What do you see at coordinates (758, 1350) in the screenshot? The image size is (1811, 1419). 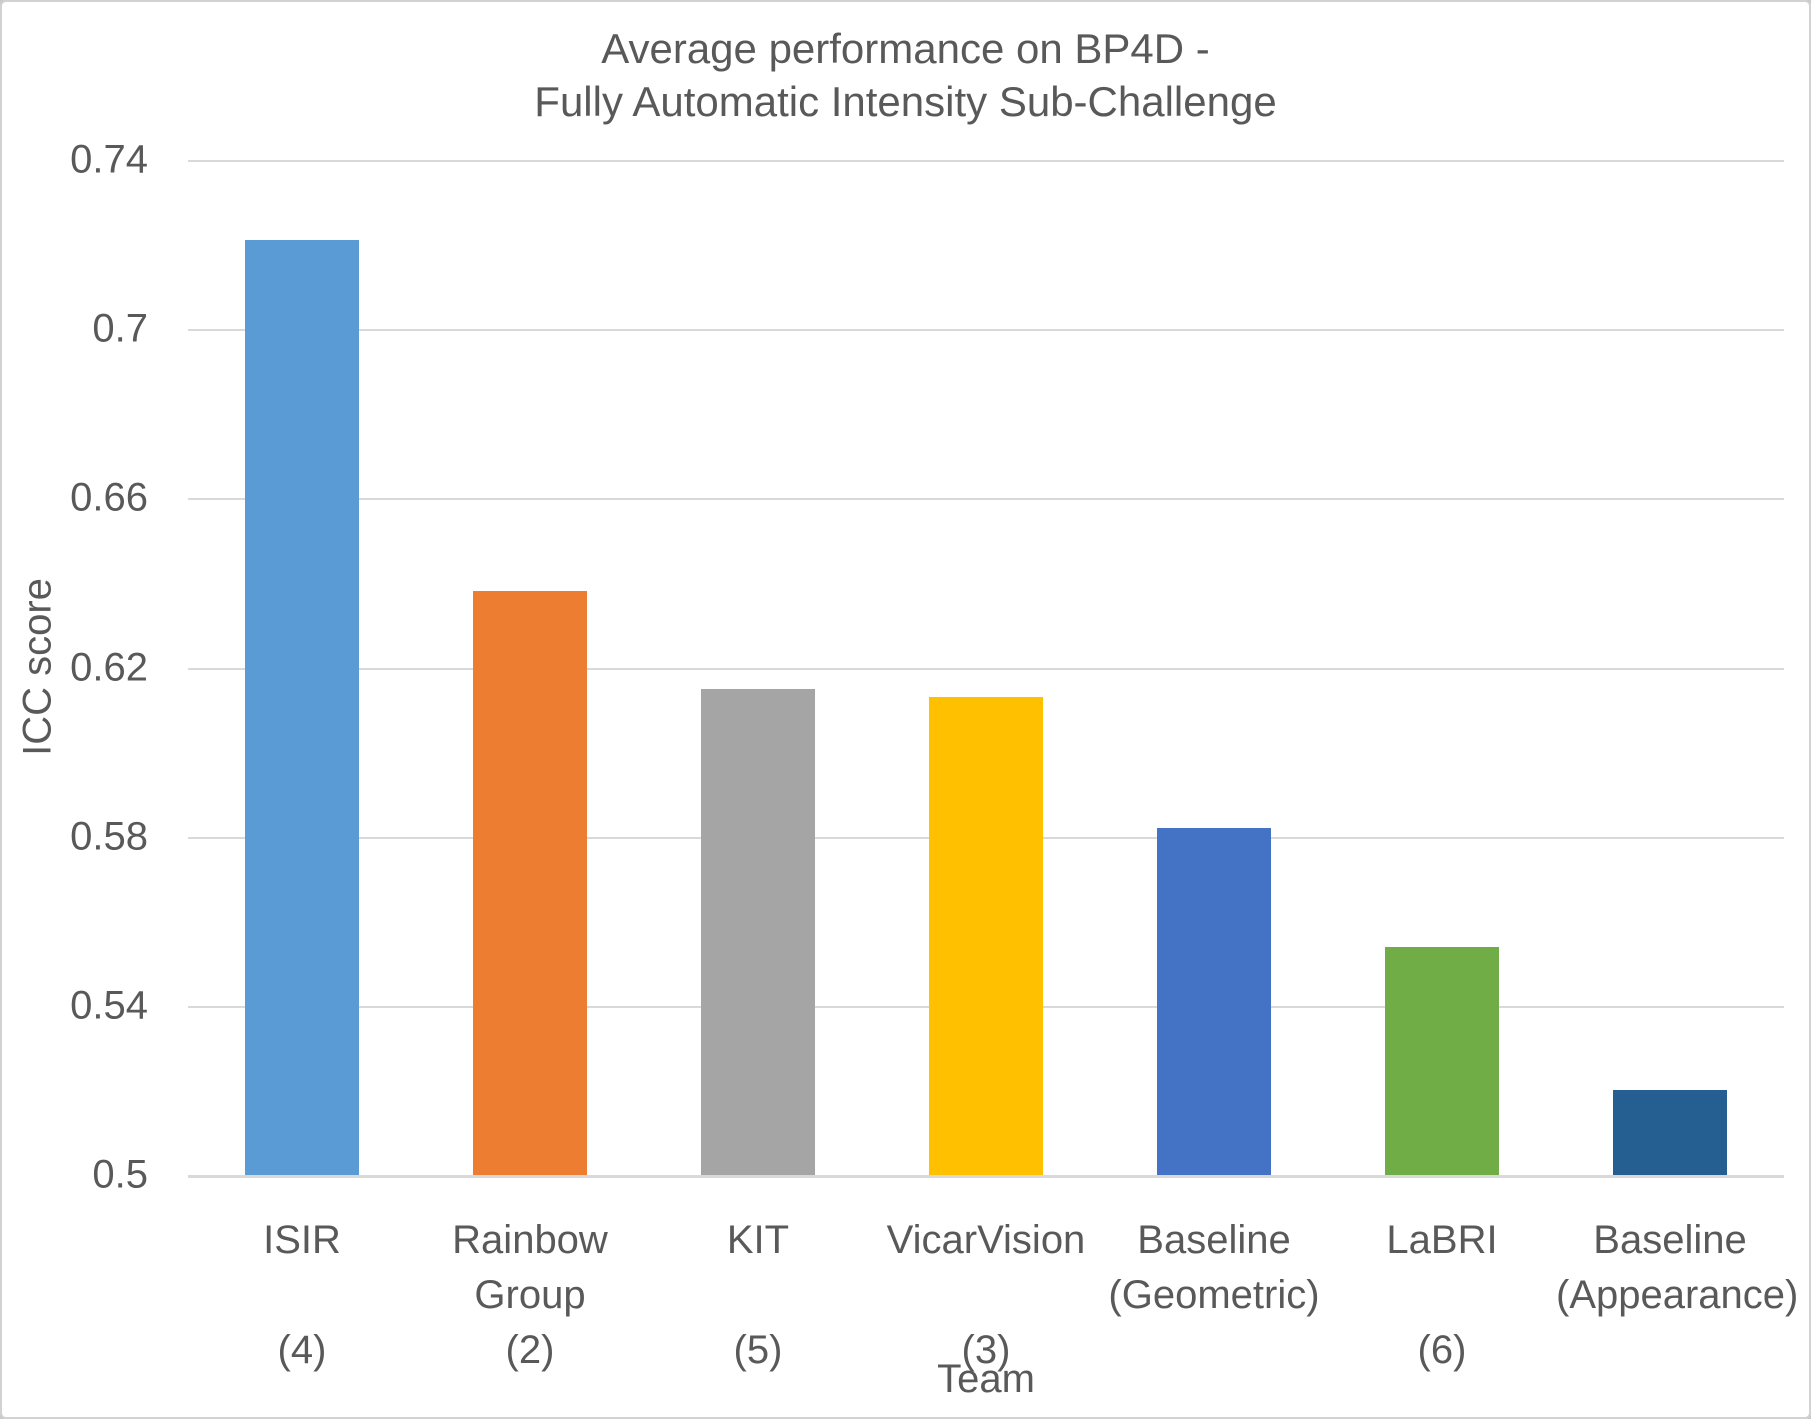 I see `team-rank: (5)` at bounding box center [758, 1350].